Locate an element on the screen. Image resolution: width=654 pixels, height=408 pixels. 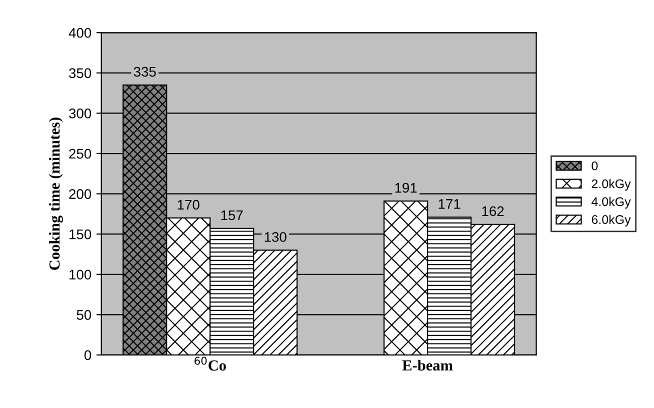
legend-label: 6.0kGy is located at coordinates (611, 220).